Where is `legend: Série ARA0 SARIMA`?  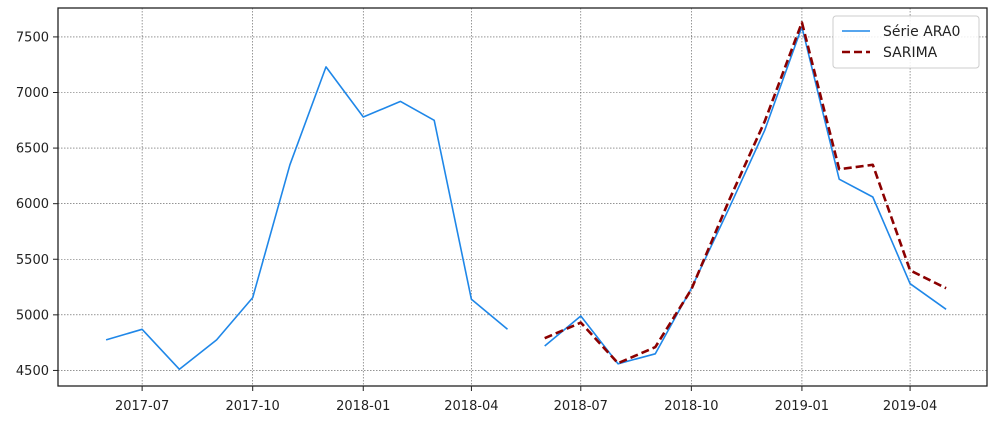 legend: Série ARA0 SARIMA is located at coordinates (906, 42).